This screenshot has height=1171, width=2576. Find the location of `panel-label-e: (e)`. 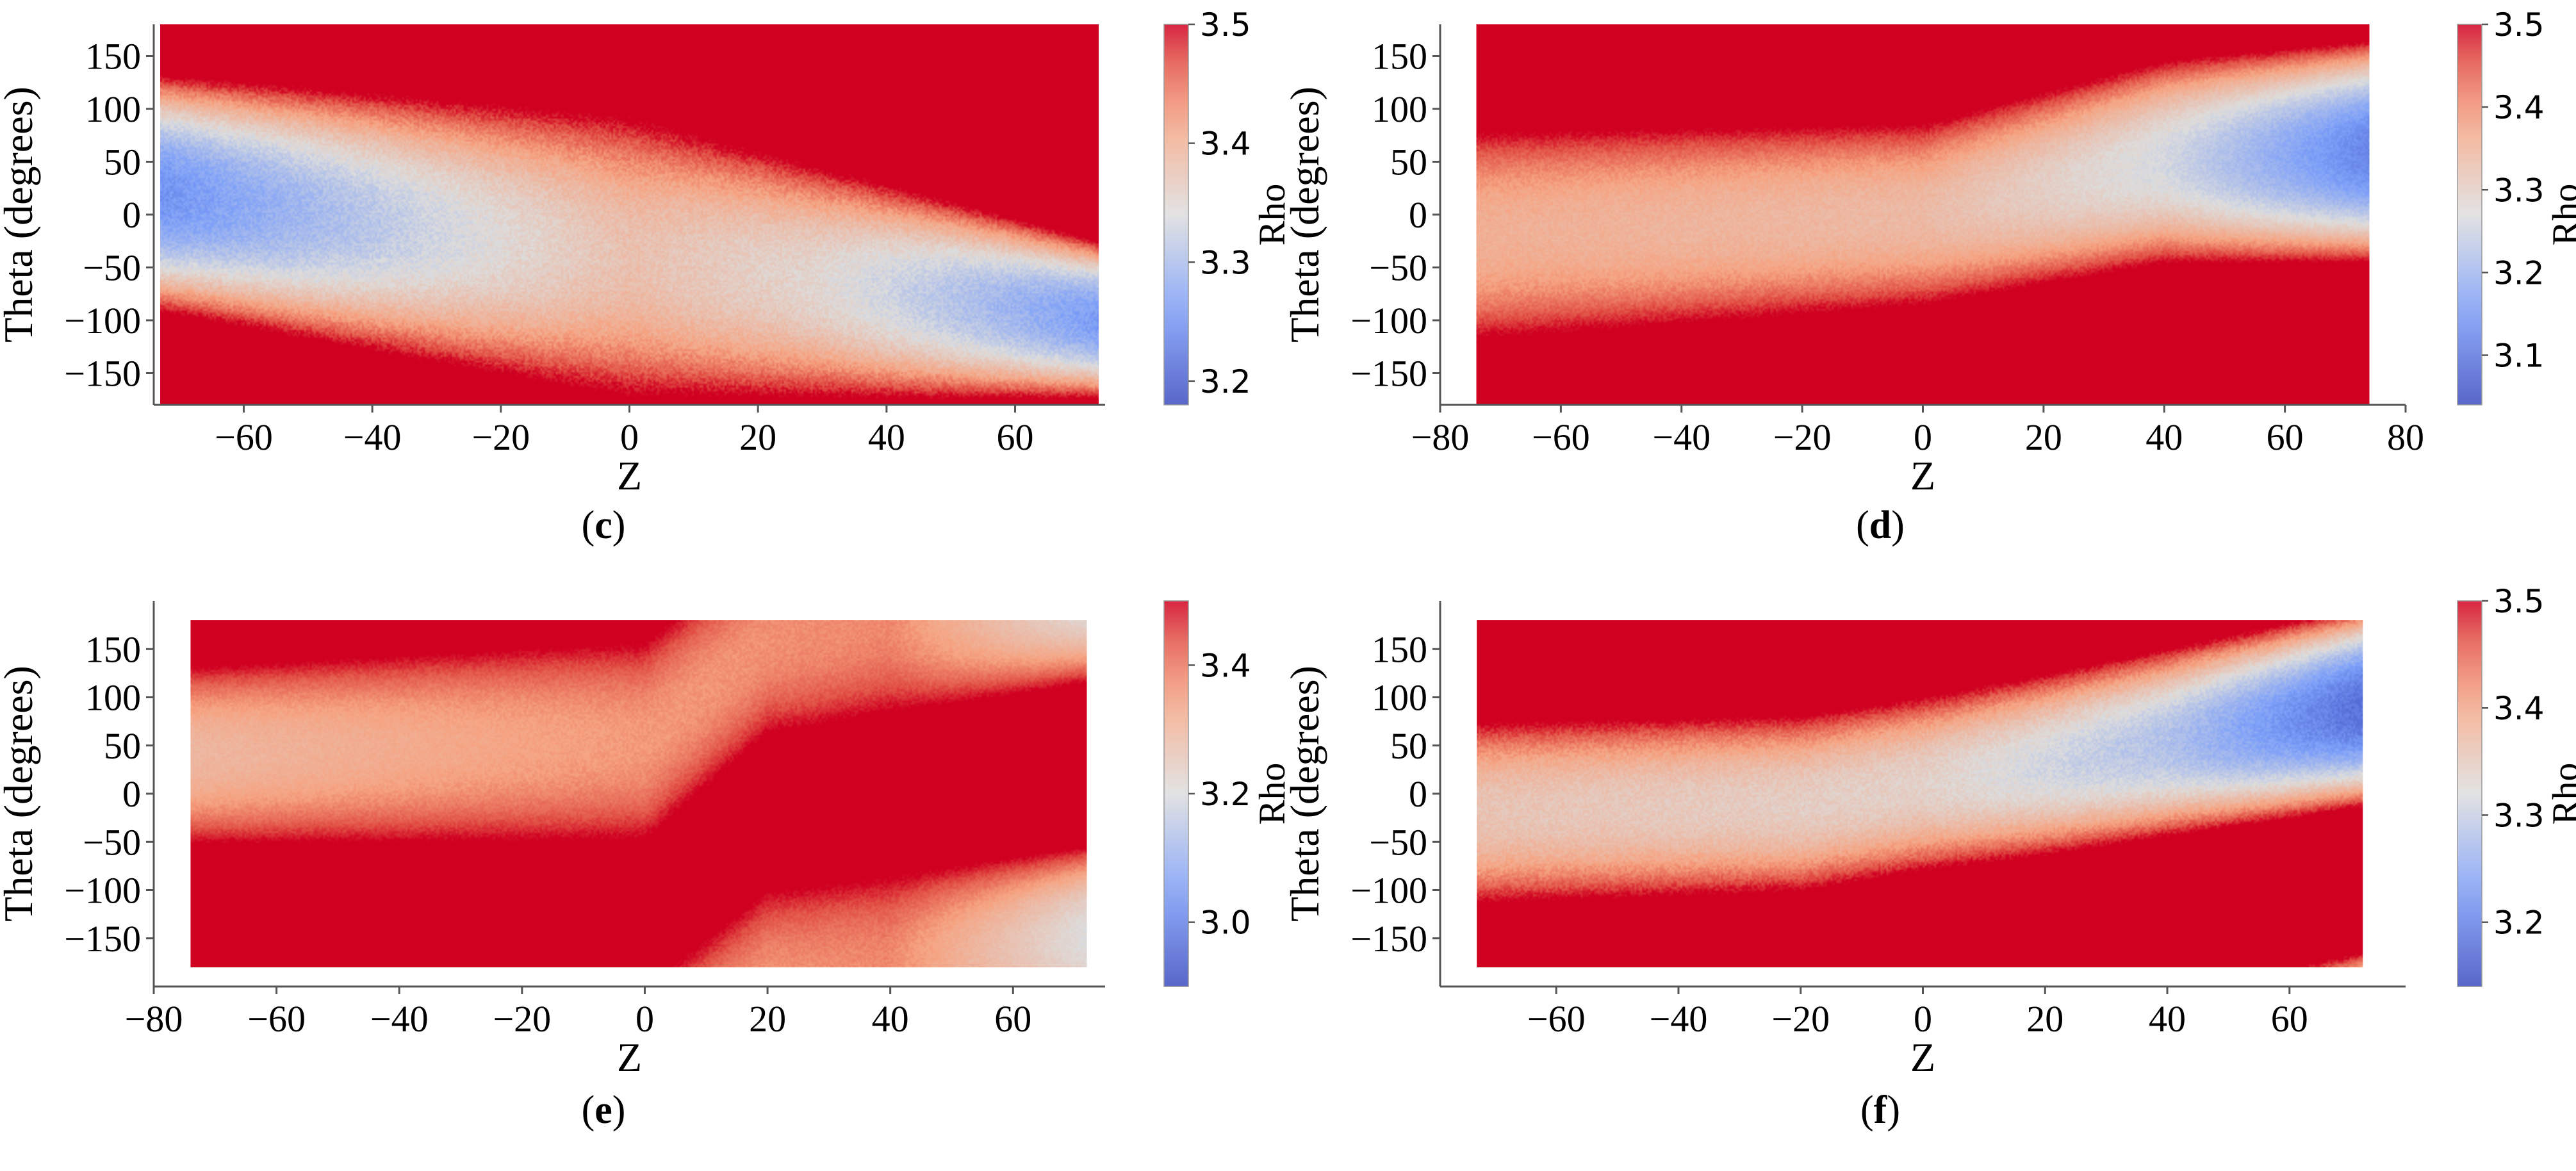

panel-label-e: (e) is located at coordinates (604, 1110).